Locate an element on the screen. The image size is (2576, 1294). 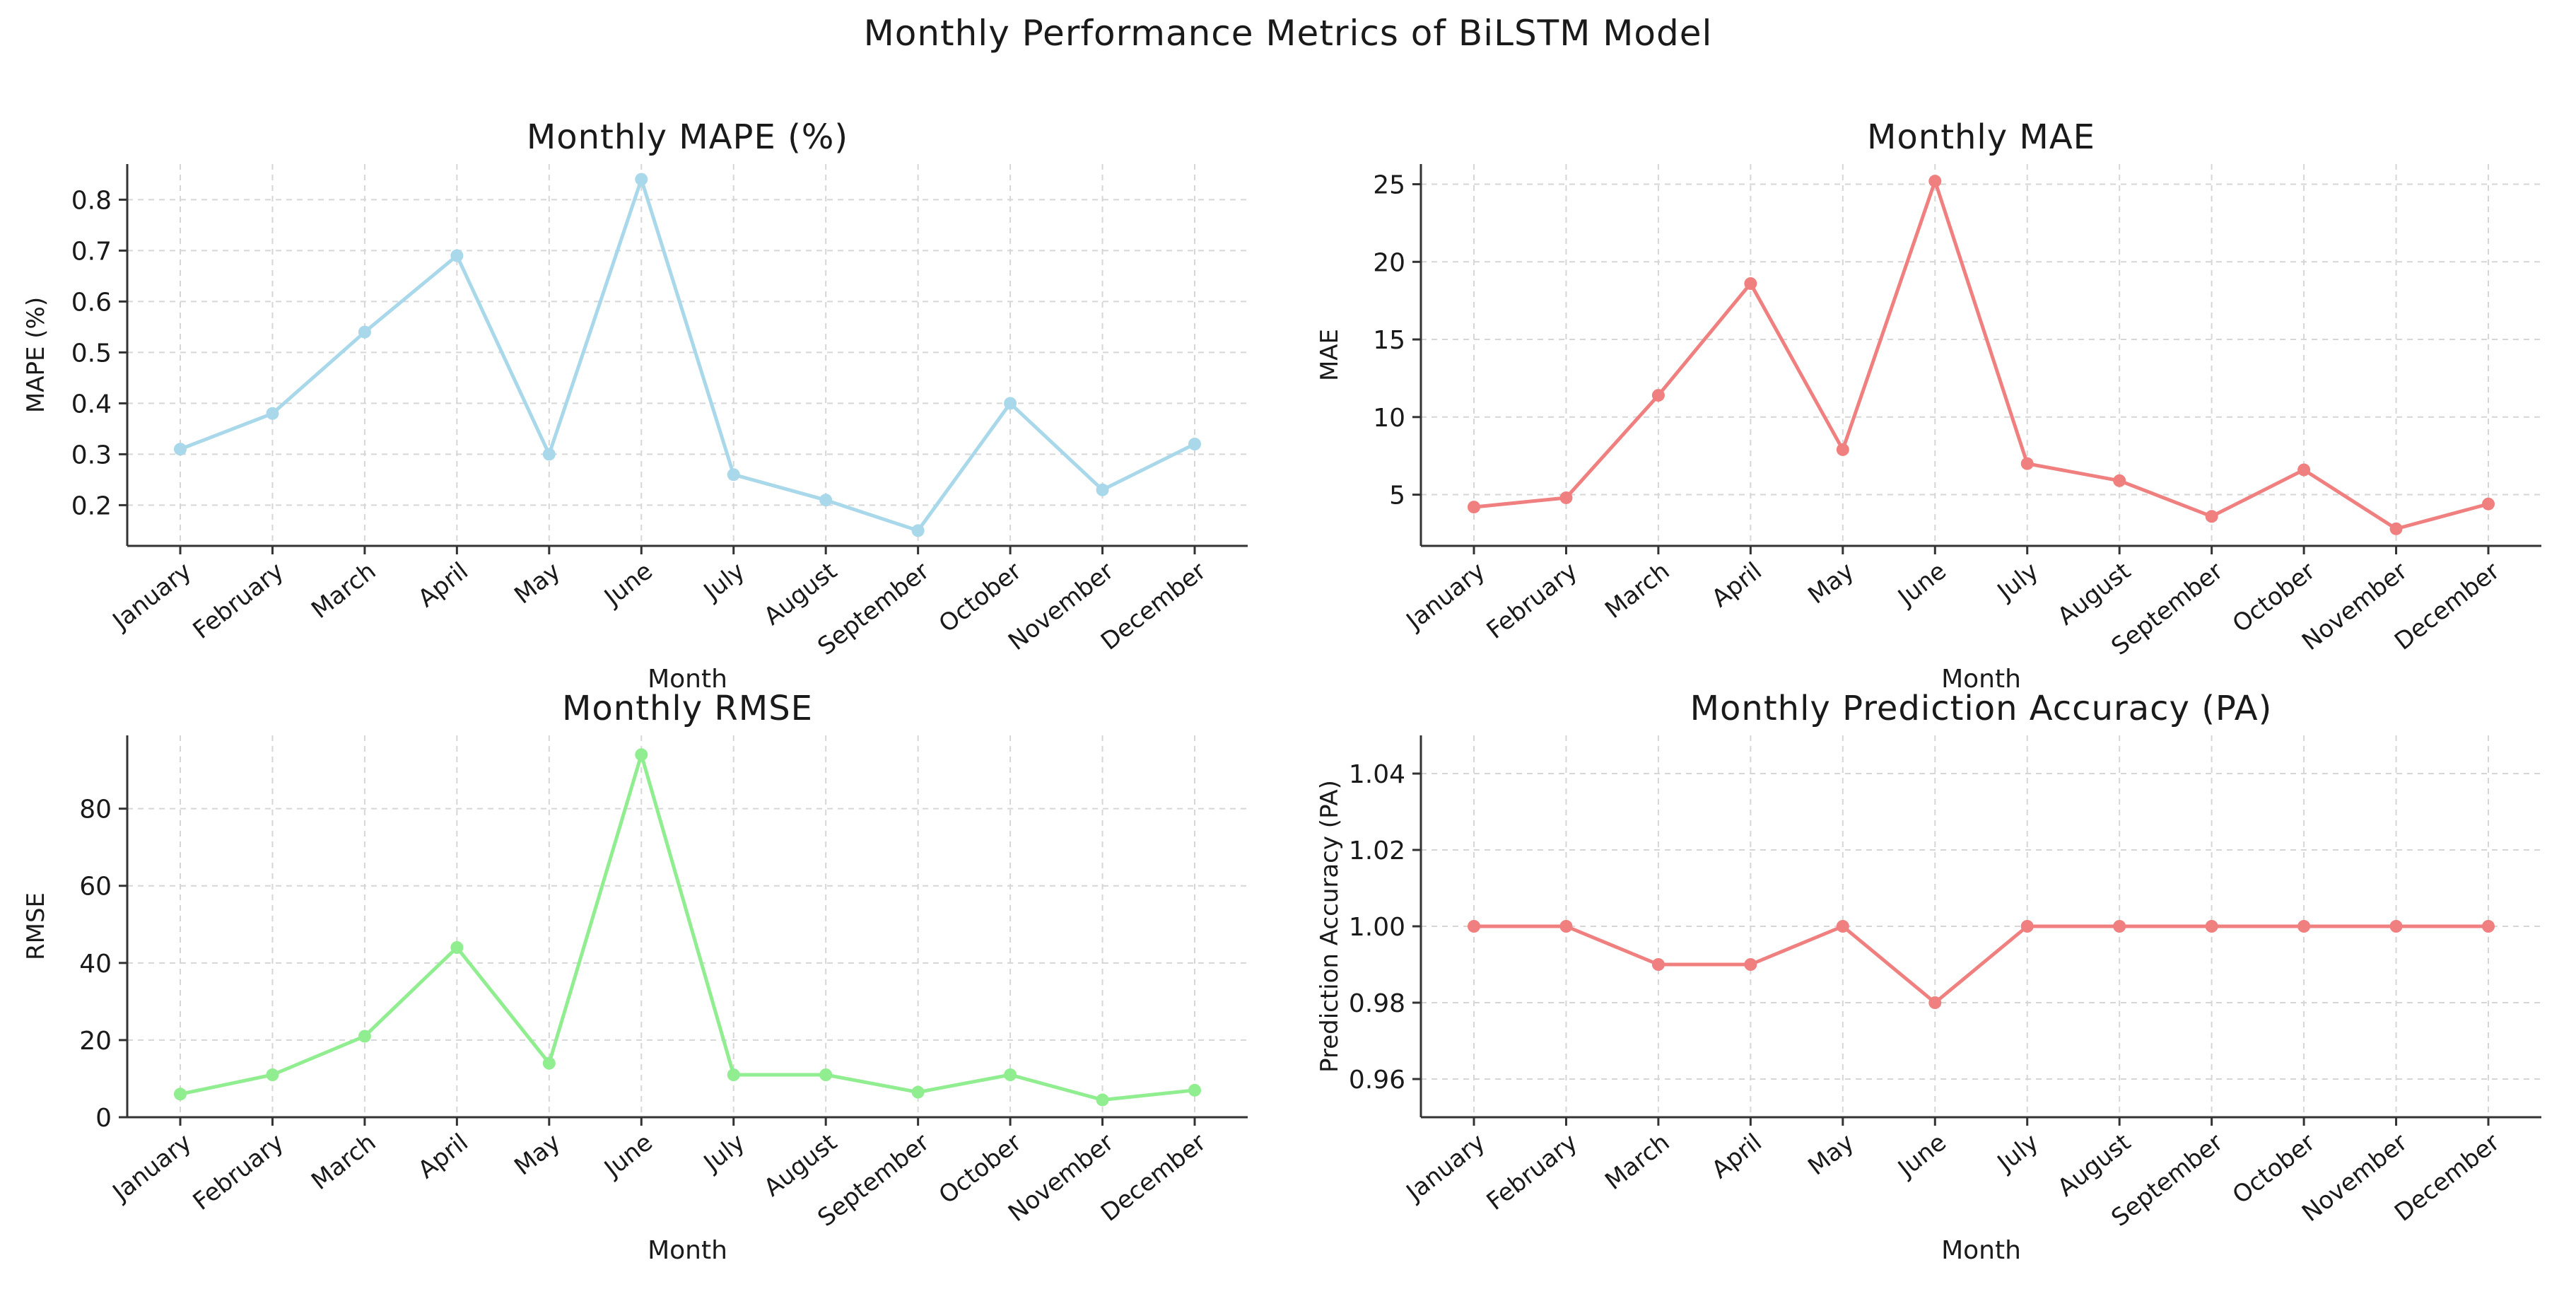
chart-title: Monthly RMSE is located at coordinates (688, 709).